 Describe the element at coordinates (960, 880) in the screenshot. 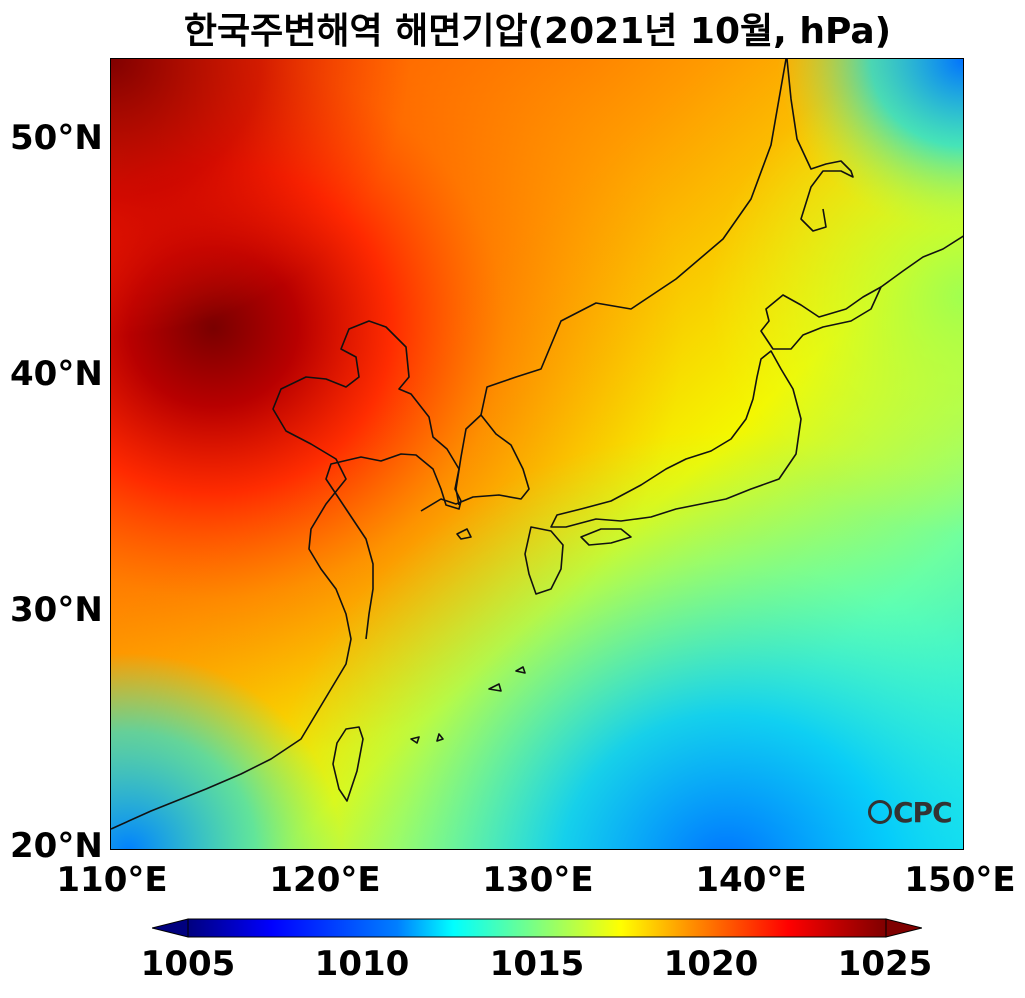

I see `lon-tick-150: 150°E` at that location.